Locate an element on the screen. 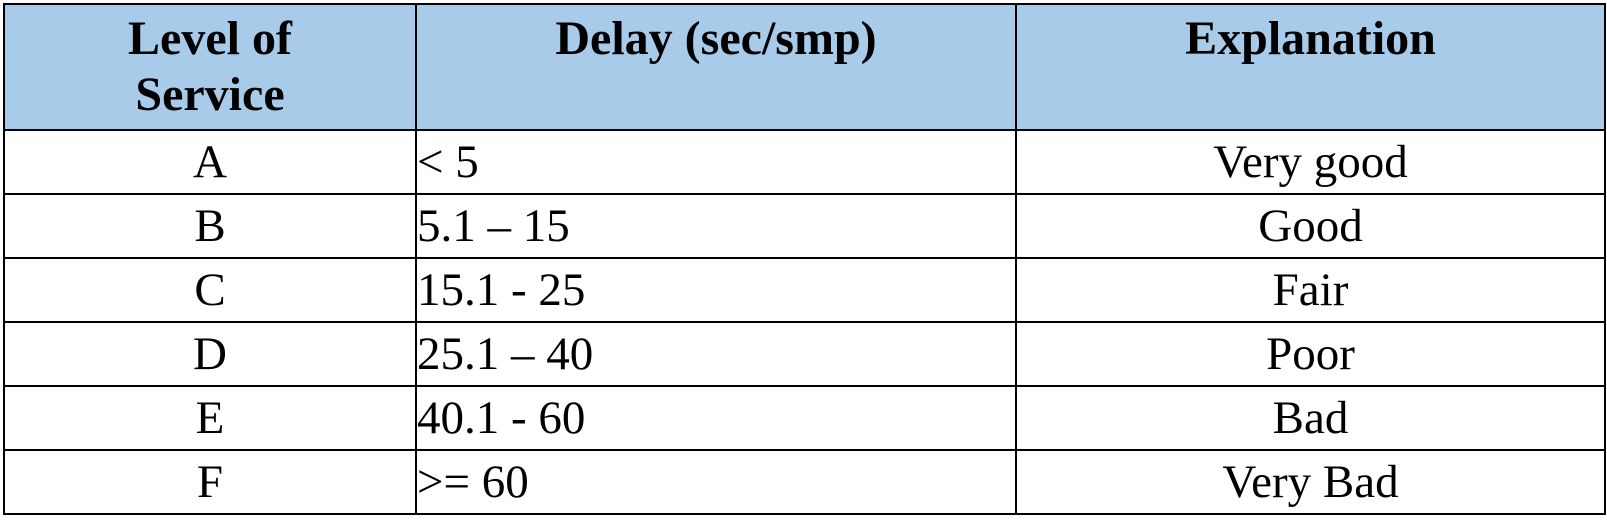 The image size is (1607, 521). cell-explanation: Very good is located at coordinates (1310, 162).